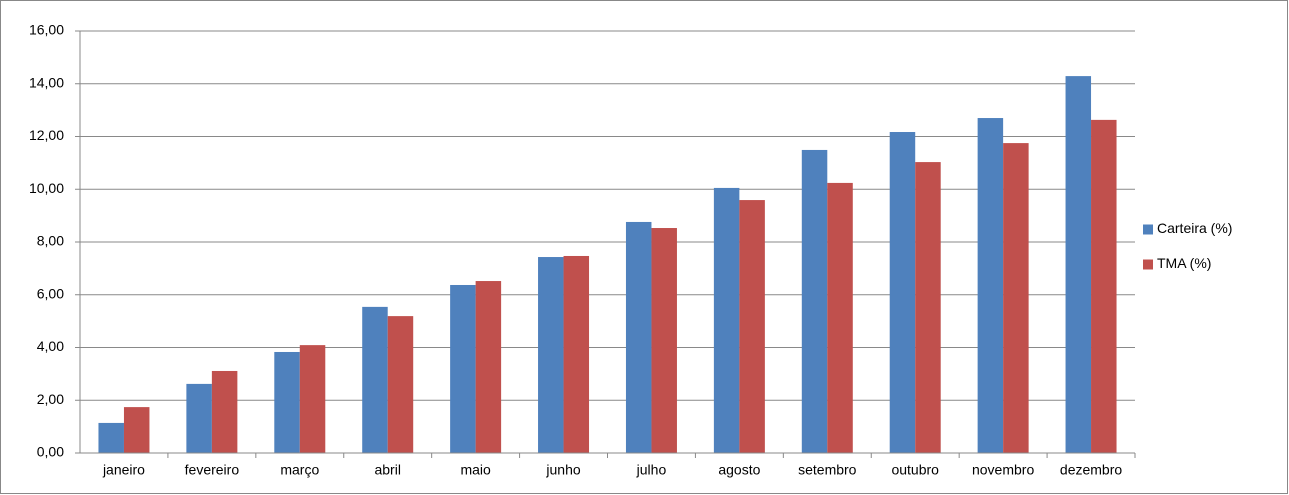  What do you see at coordinates (46, 188) in the screenshot?
I see `y-tick-label: 10,00` at bounding box center [46, 188].